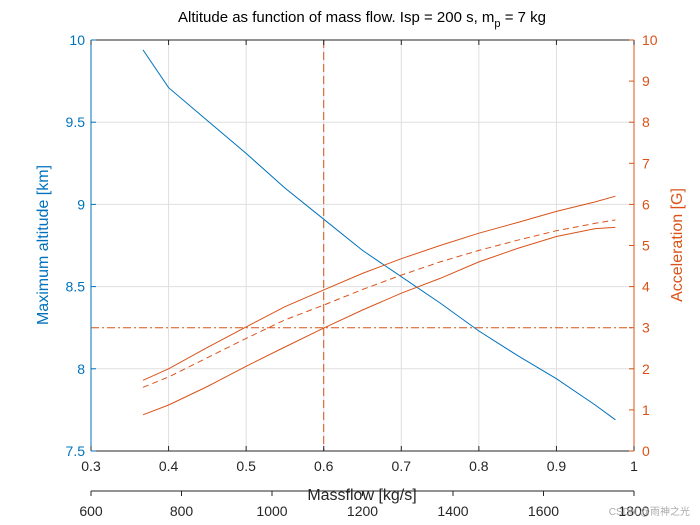 This screenshot has height=525, width=700. Describe the element at coordinates (677, 245) in the screenshot. I see `y-right-label: Acceleration [G]` at that location.